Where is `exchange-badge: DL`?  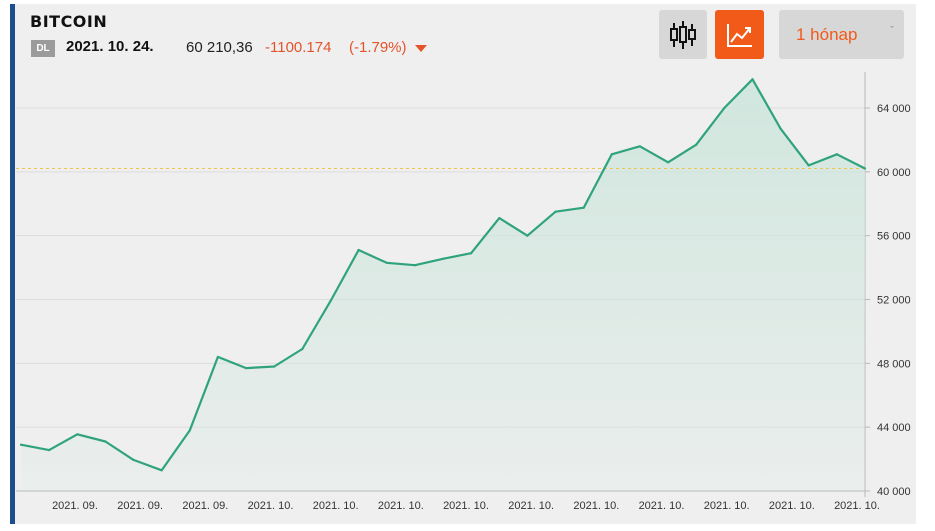 exchange-badge: DL is located at coordinates (43, 48).